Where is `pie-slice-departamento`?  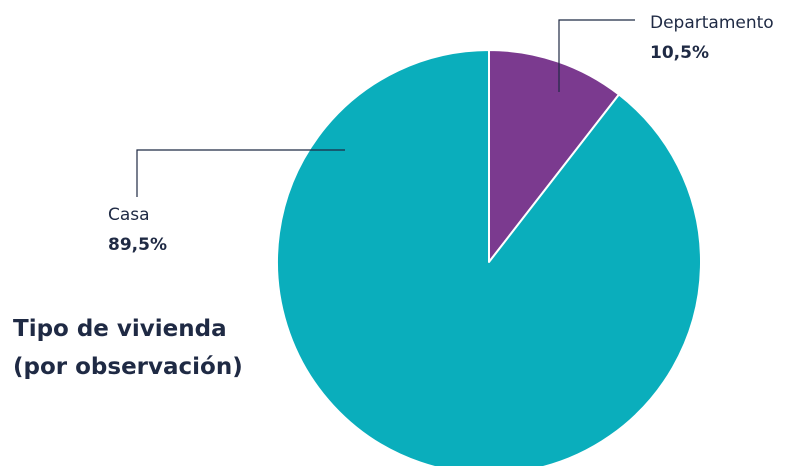 pie-slice-departamento is located at coordinates (554, 156).